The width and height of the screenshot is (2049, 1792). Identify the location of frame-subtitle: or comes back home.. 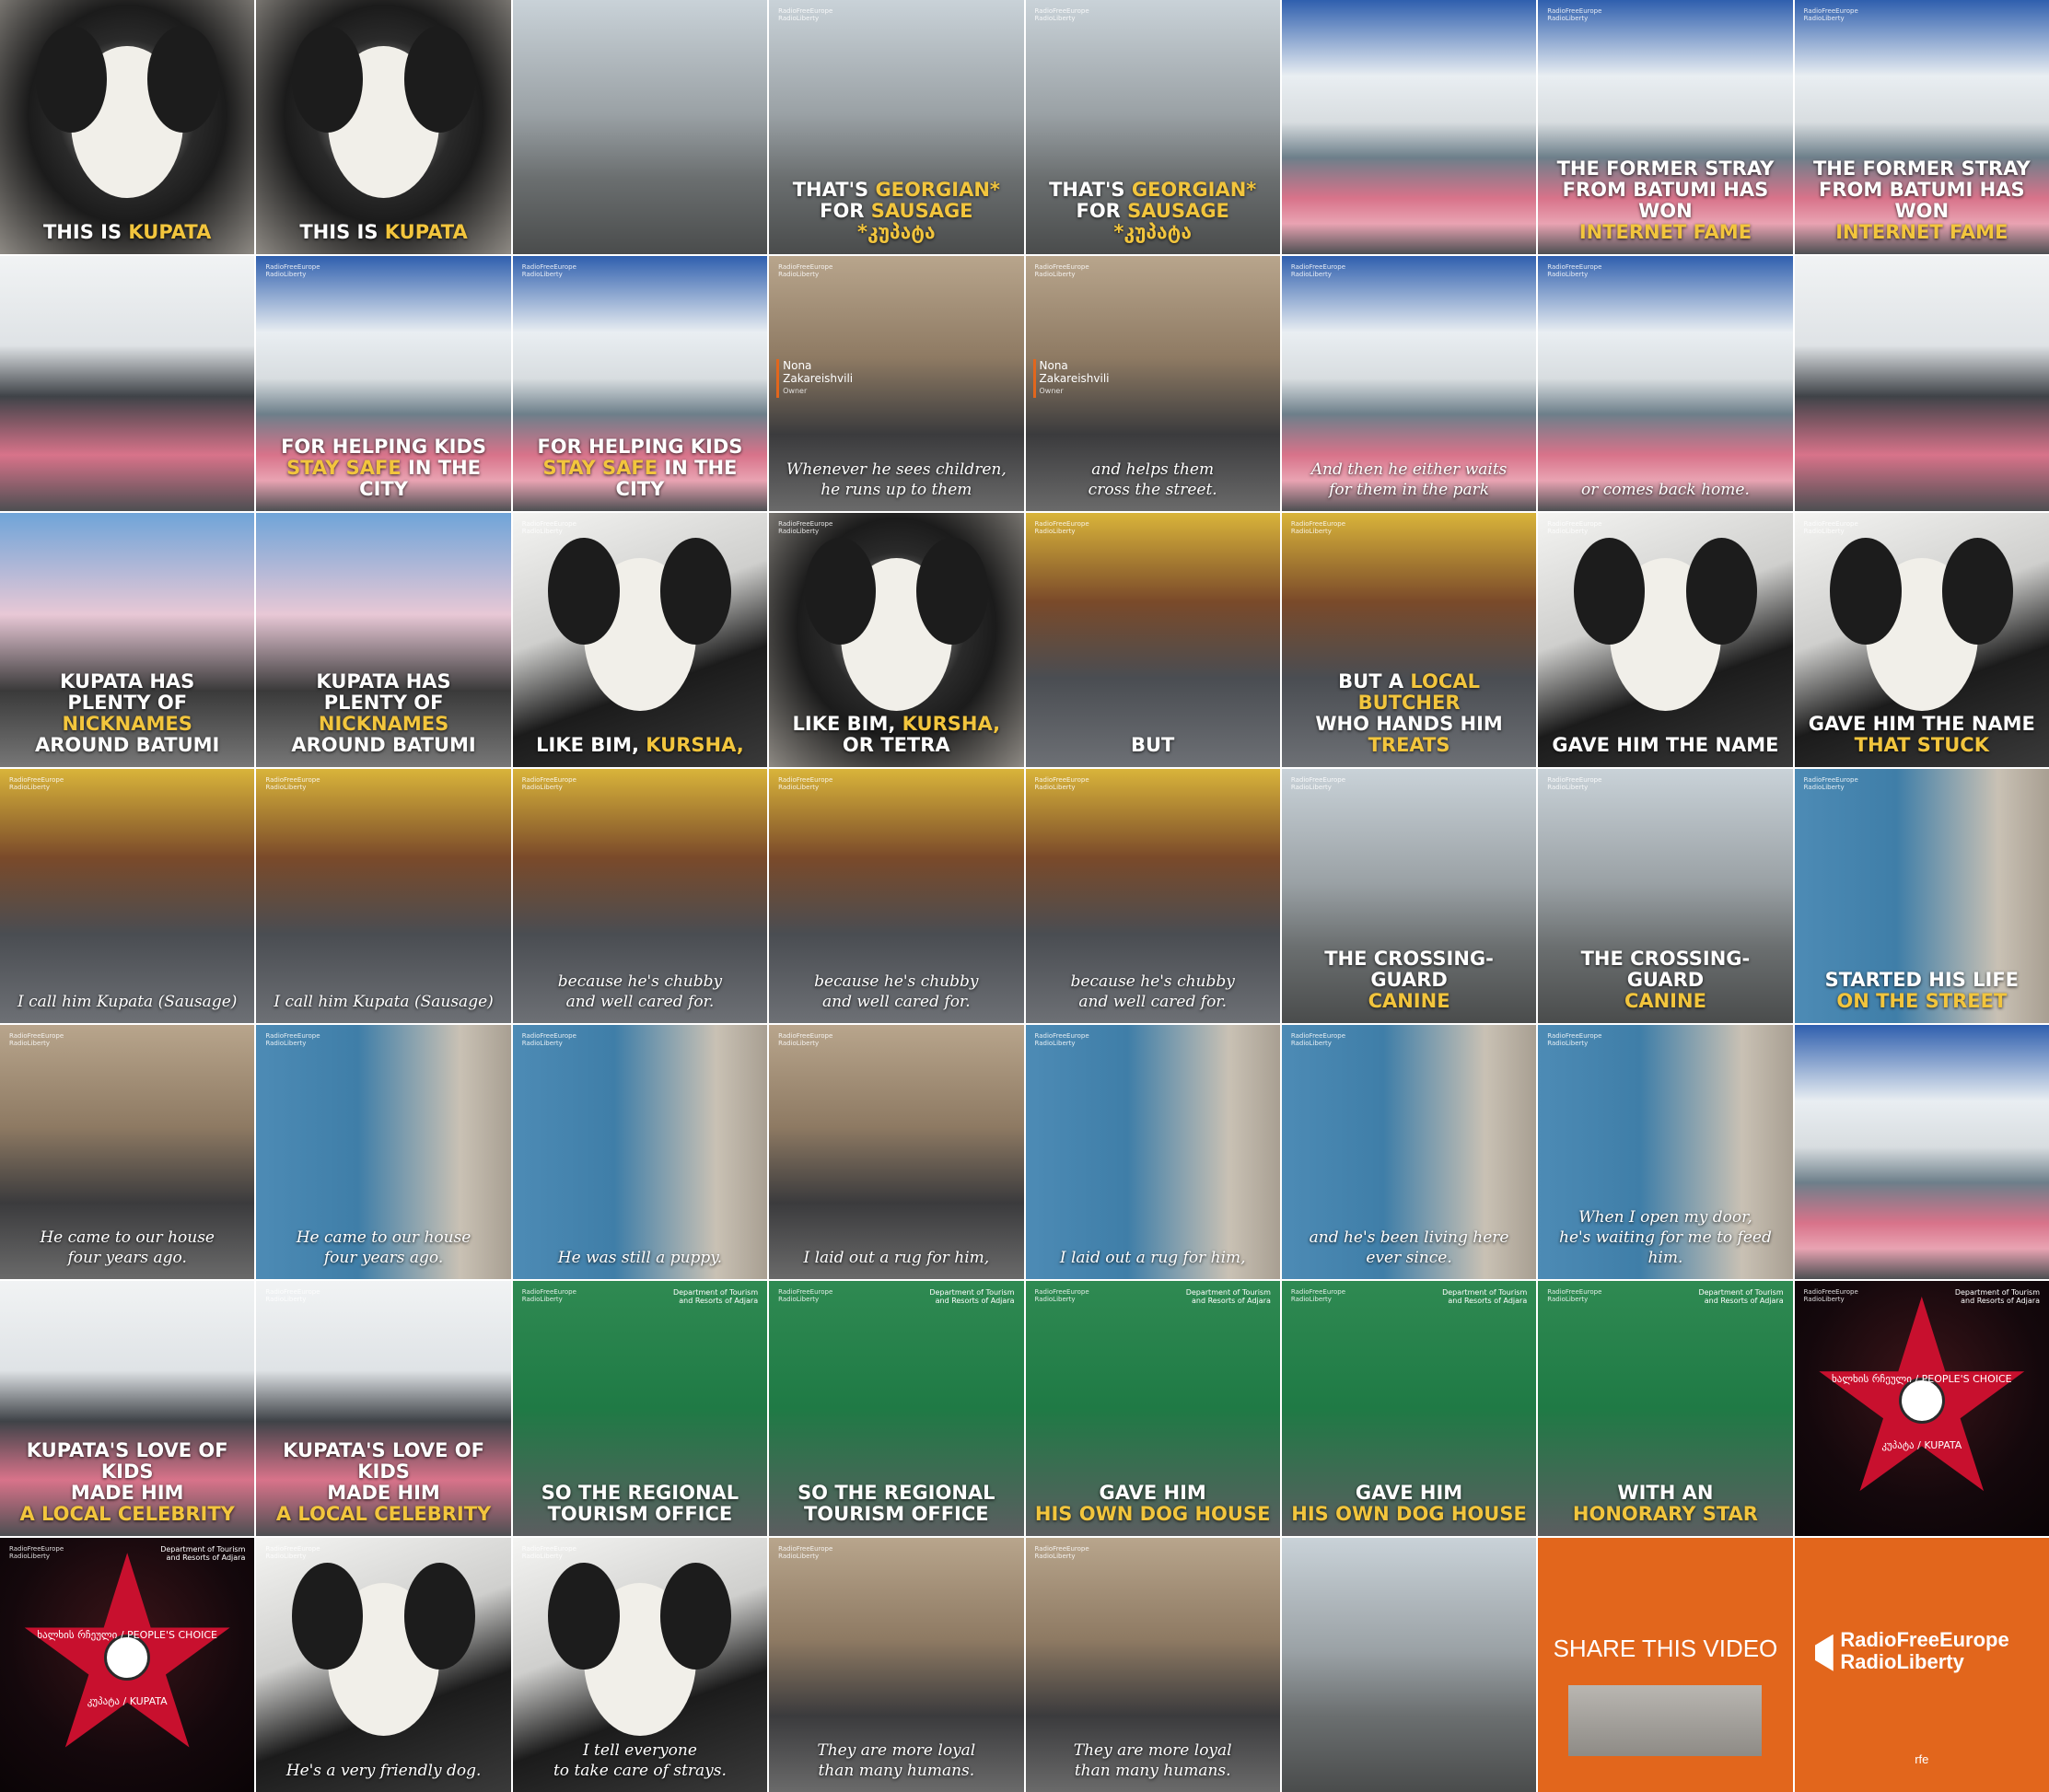
(1665, 489).